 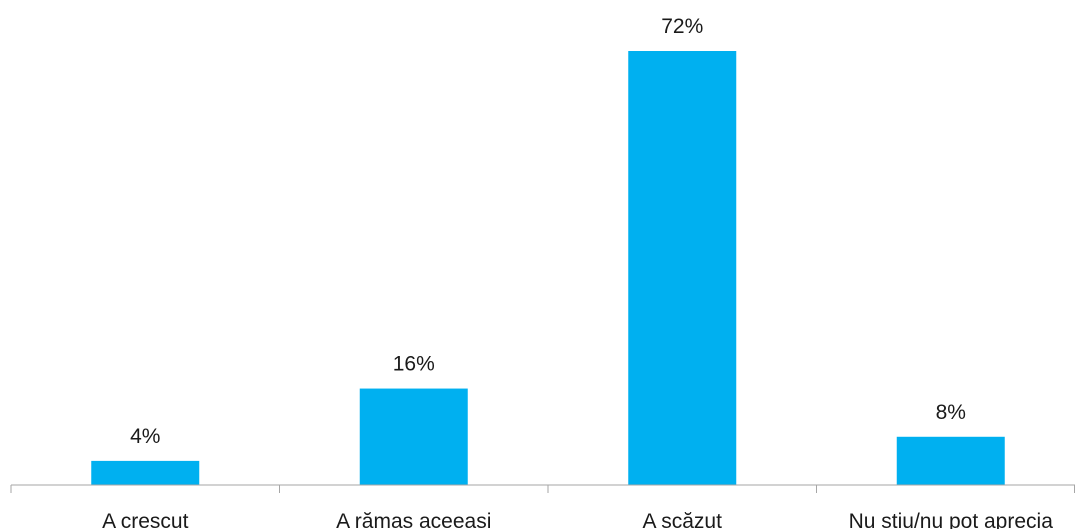 What do you see at coordinates (413, 519) in the screenshot?
I see `x-tick-label-a-ramas-aceeasi: A rămas aceeași` at bounding box center [413, 519].